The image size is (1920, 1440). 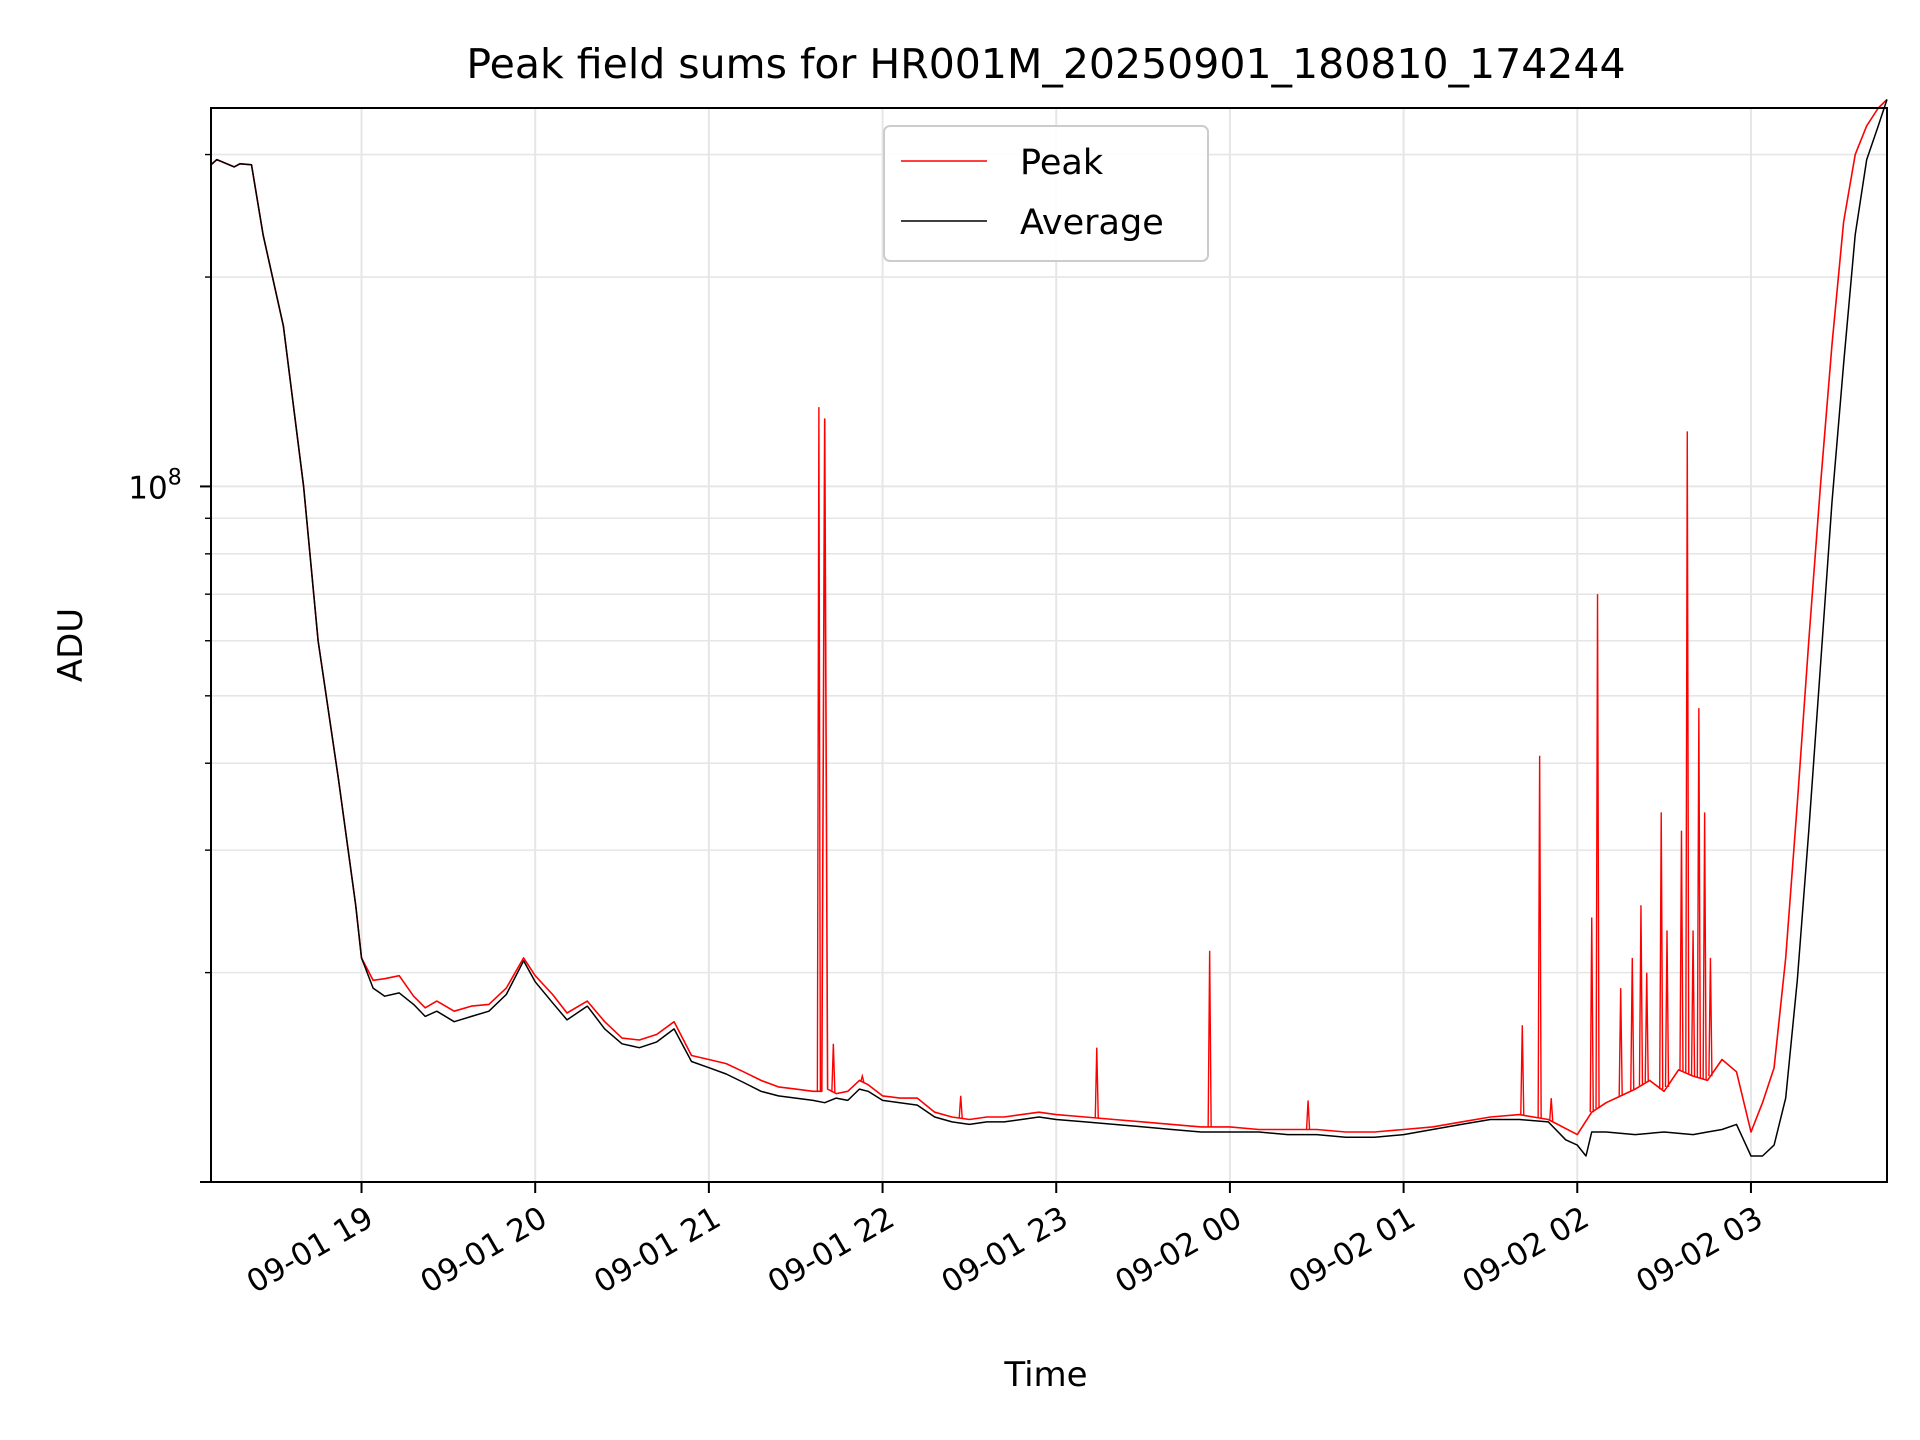 I want to click on legend: Peak Average, so click(x=1046, y=193).